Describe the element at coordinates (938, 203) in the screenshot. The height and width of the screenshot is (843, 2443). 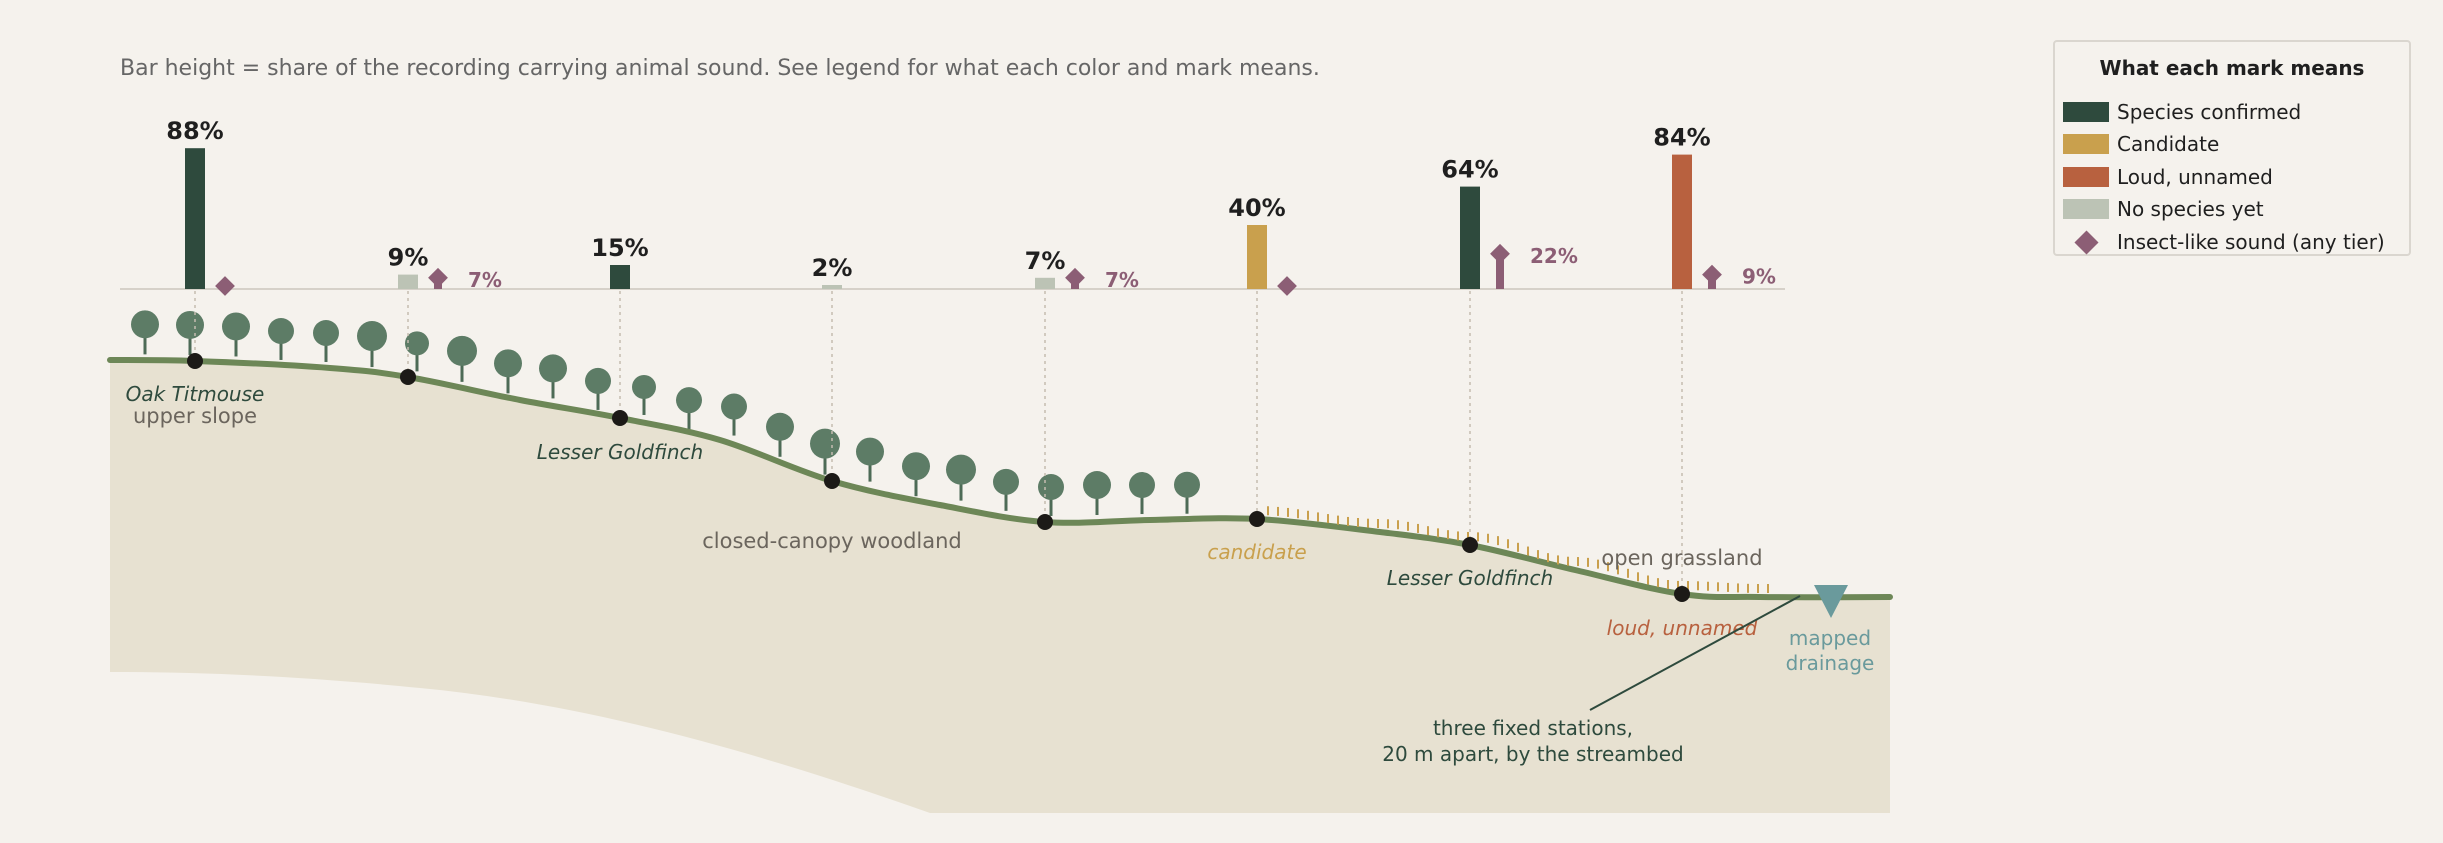
I see `bar-series: 88% 9% 15% 2% 7% 40% 64% 84%` at that location.